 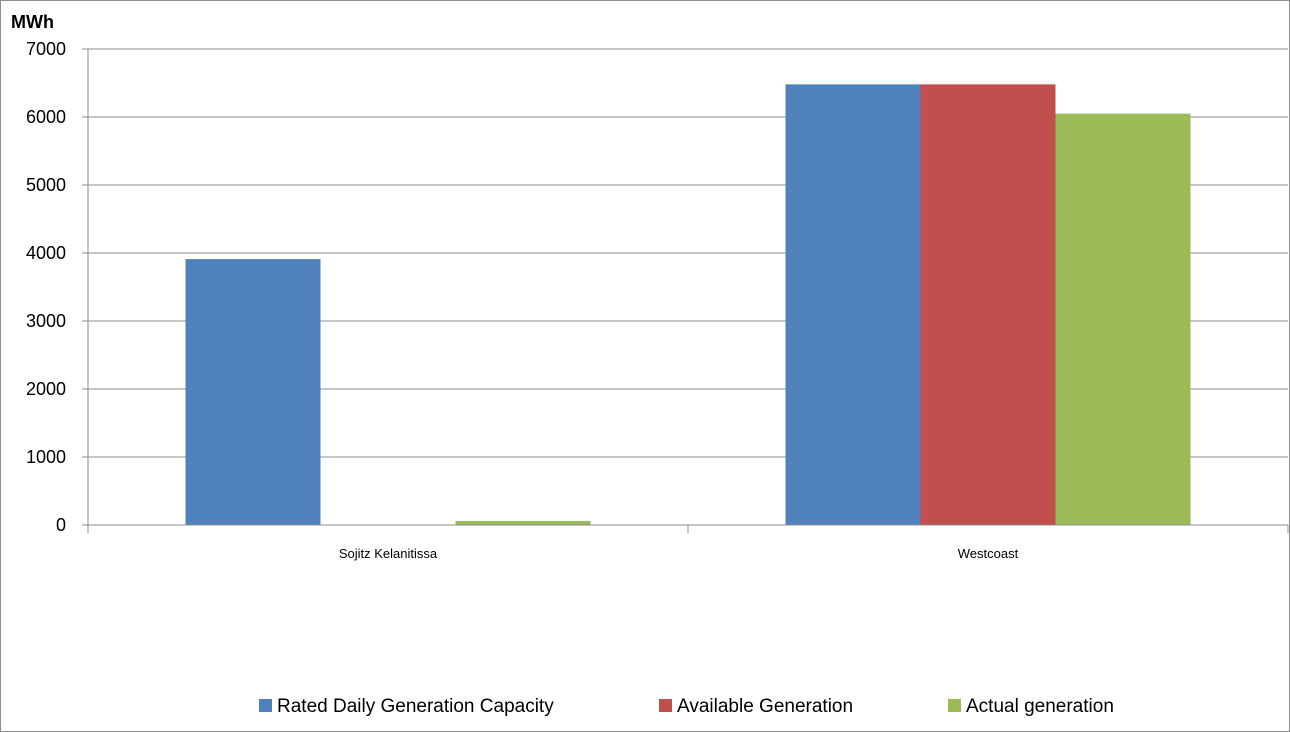 I want to click on y-tick-label: 4000, so click(x=46, y=253).